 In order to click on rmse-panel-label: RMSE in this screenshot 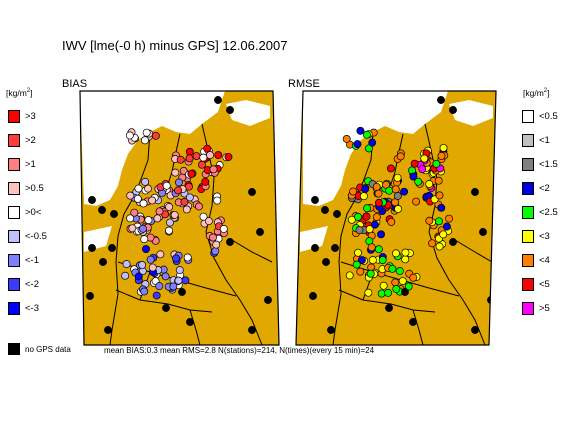, I will do `click(304, 84)`.